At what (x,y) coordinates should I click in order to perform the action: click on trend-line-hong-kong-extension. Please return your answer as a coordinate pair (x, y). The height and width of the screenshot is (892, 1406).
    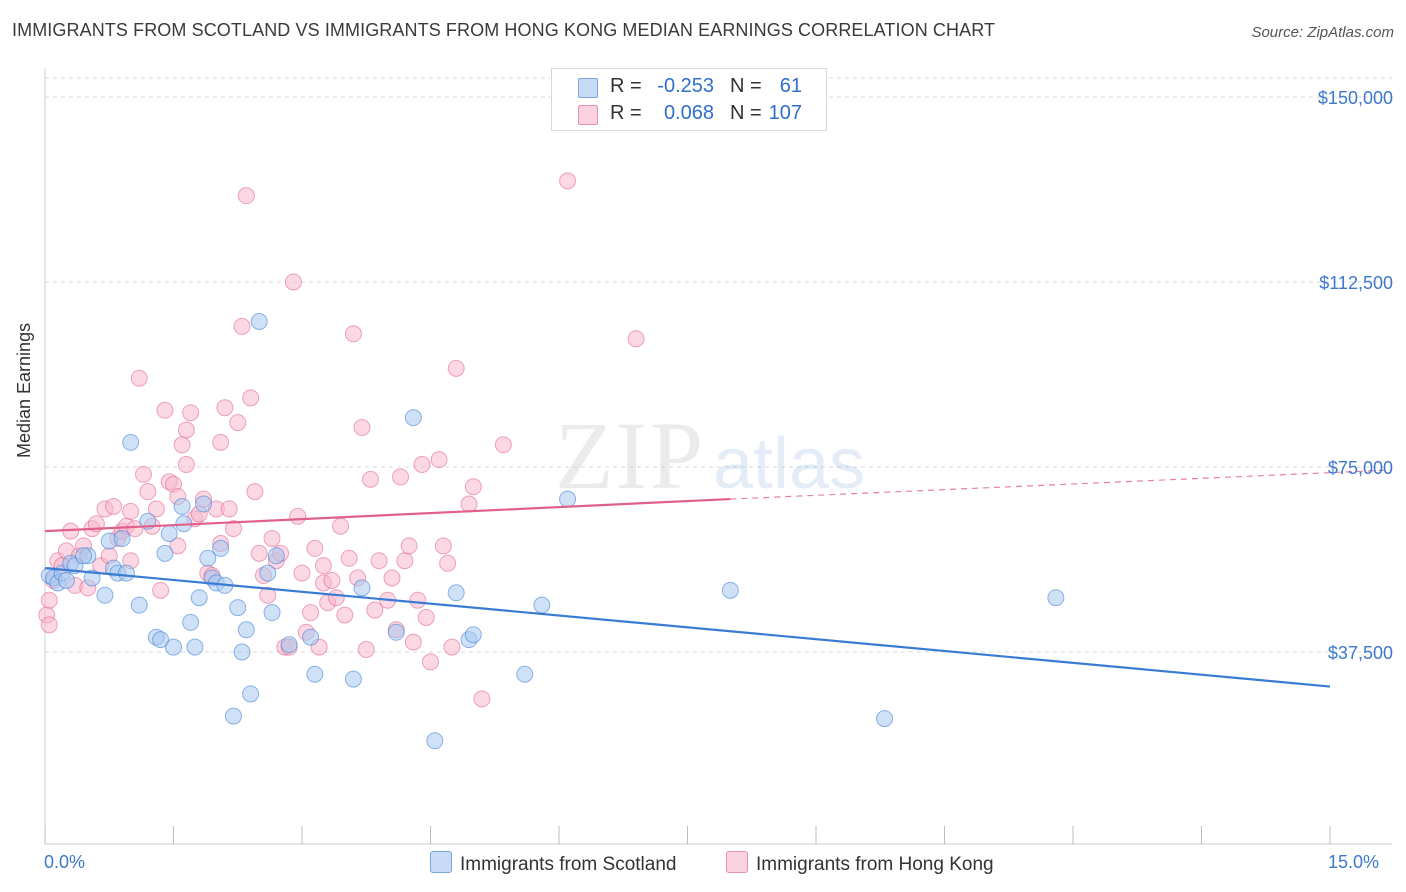
    Looking at the image, I should click on (1061, 484).